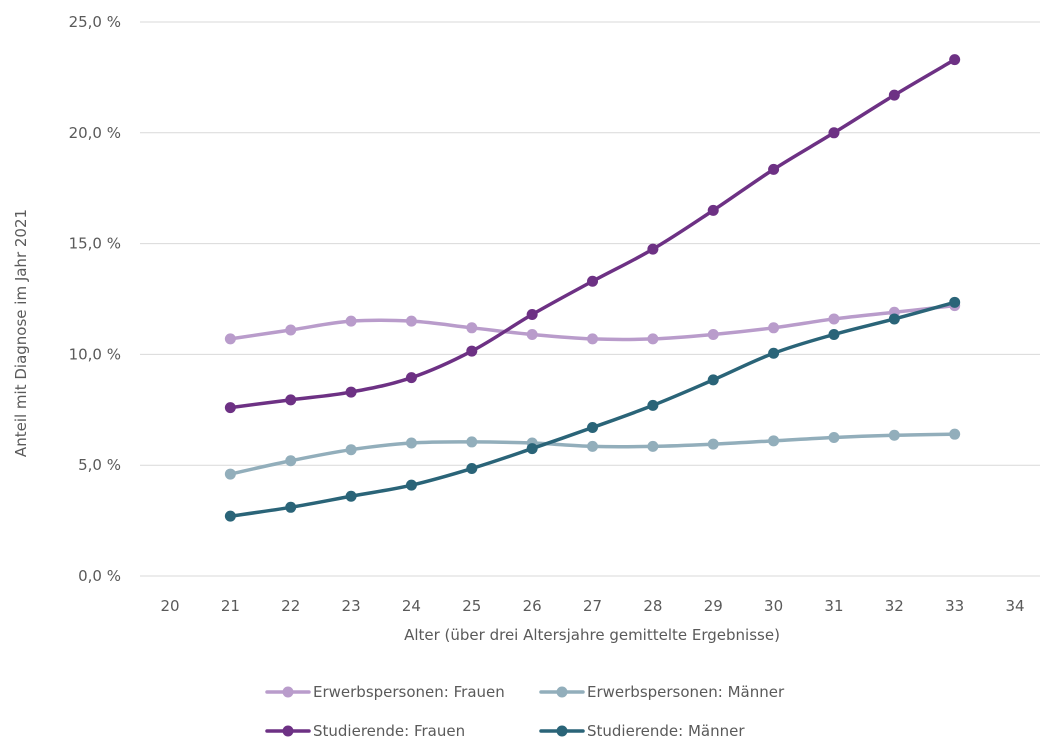 Image resolution: width=1040 pixels, height=740 pixels. I want to click on series-line, so click(592, 454).